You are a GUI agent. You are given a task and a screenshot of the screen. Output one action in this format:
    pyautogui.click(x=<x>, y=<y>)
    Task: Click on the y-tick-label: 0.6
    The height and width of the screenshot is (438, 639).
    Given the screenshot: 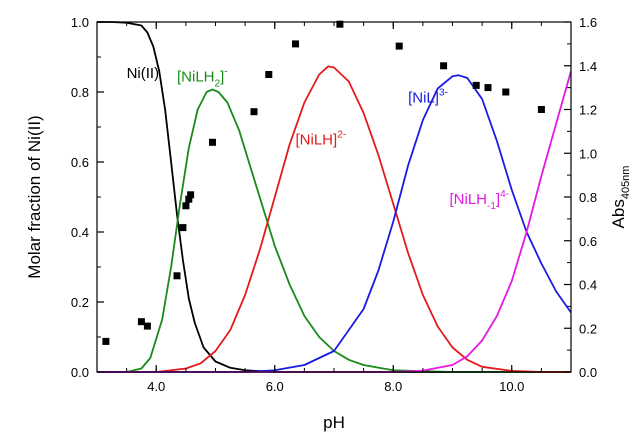 What is the action you would take?
    pyautogui.click(x=80, y=162)
    